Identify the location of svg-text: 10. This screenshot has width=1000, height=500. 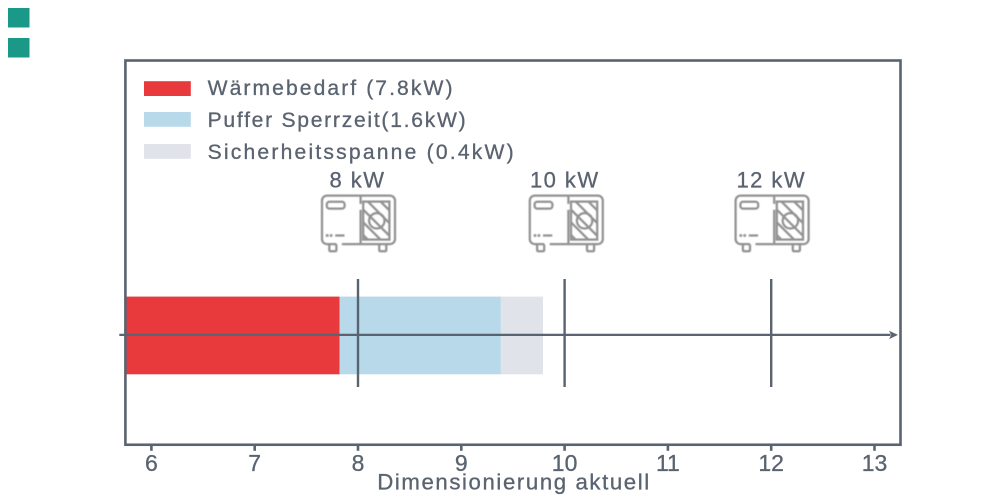
(565, 463).